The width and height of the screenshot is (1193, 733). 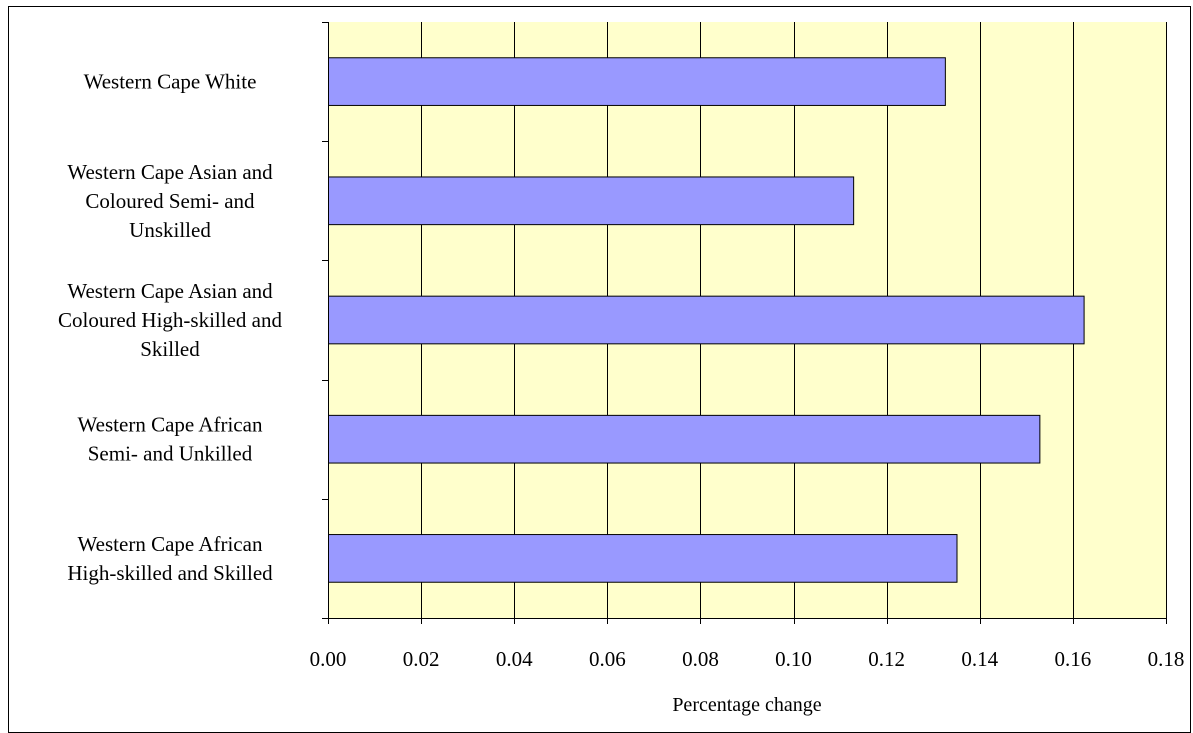 What do you see at coordinates (607, 659) in the screenshot?
I see `x-tick-label: 0.06` at bounding box center [607, 659].